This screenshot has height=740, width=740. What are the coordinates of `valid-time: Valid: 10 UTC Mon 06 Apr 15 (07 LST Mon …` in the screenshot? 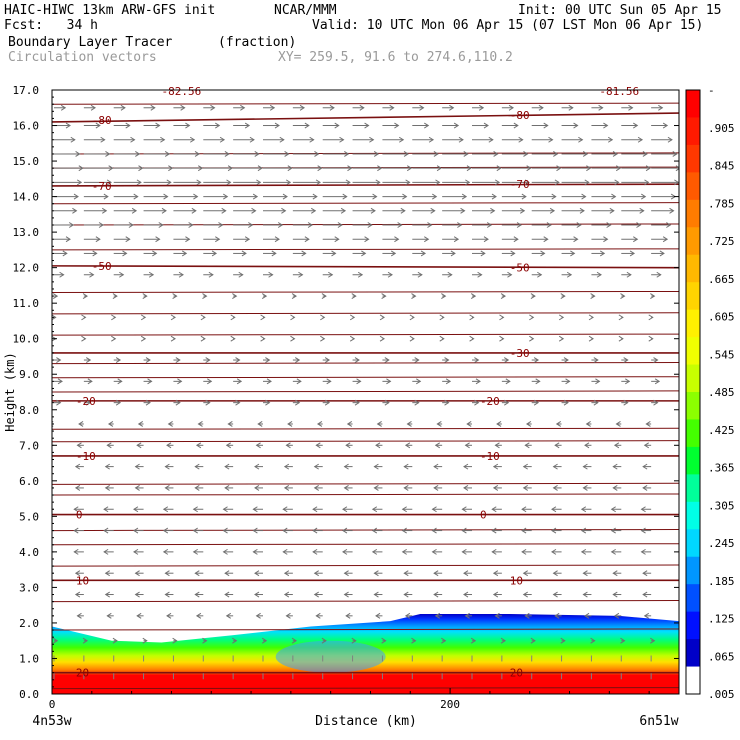 It's located at (508, 25).